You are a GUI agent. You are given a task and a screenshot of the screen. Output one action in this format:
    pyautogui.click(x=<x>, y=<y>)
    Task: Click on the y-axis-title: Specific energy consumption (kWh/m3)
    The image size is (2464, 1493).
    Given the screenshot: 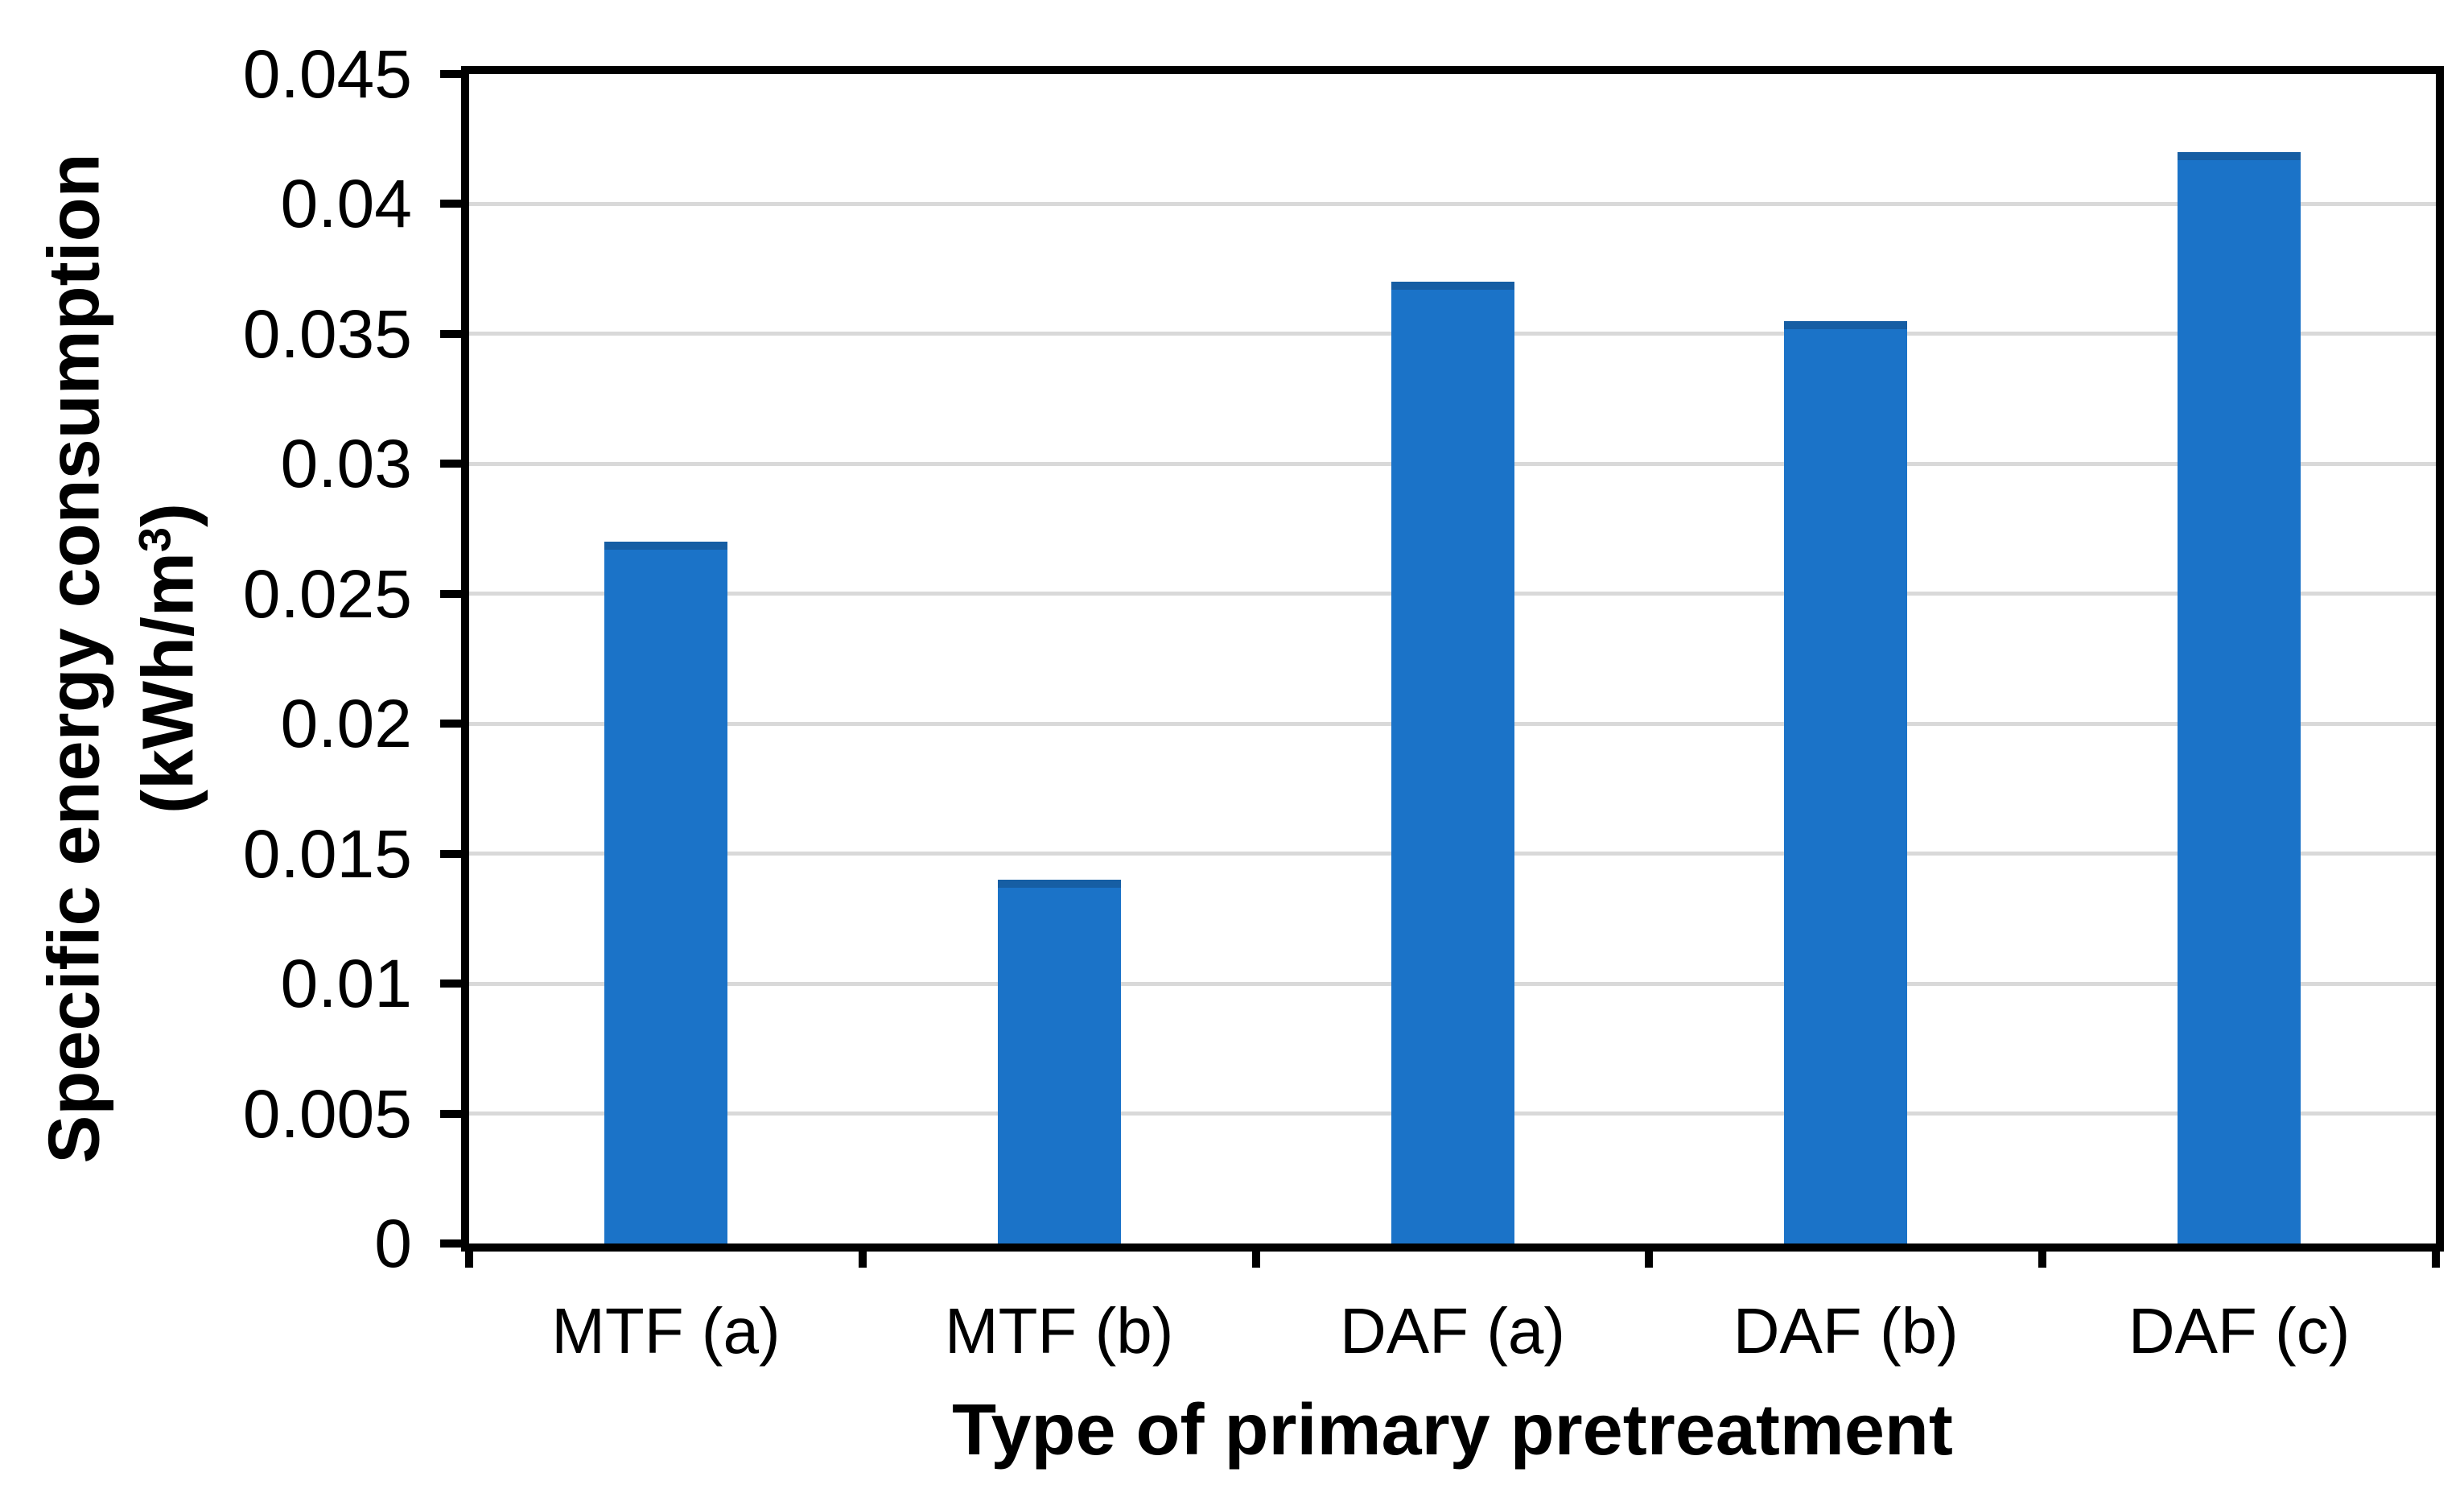 What is the action you would take?
    pyautogui.click(x=121, y=658)
    